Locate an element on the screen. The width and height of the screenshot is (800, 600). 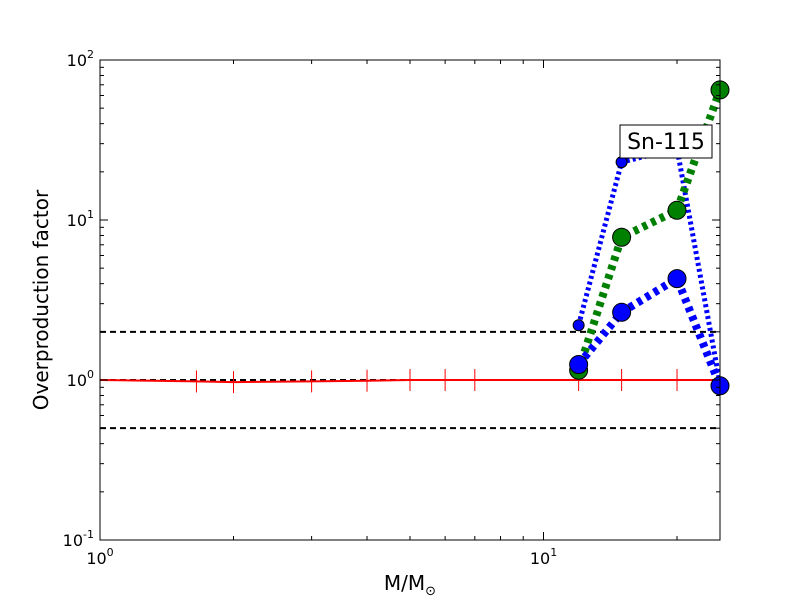
annotation-box: Sn-115 is located at coordinates (666, 141).